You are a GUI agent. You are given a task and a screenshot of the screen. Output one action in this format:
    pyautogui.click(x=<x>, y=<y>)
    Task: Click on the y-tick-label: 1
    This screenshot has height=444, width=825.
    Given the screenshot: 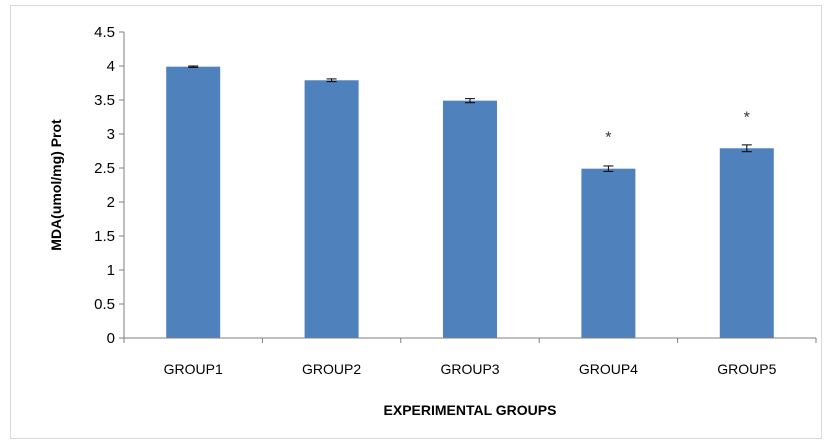 What is the action you would take?
    pyautogui.click(x=111, y=270)
    